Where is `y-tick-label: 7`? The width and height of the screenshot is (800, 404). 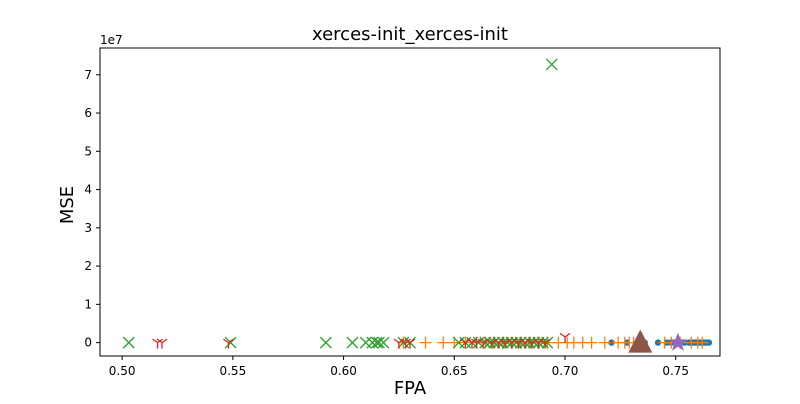
y-tick-label: 7 is located at coordinates (88, 75).